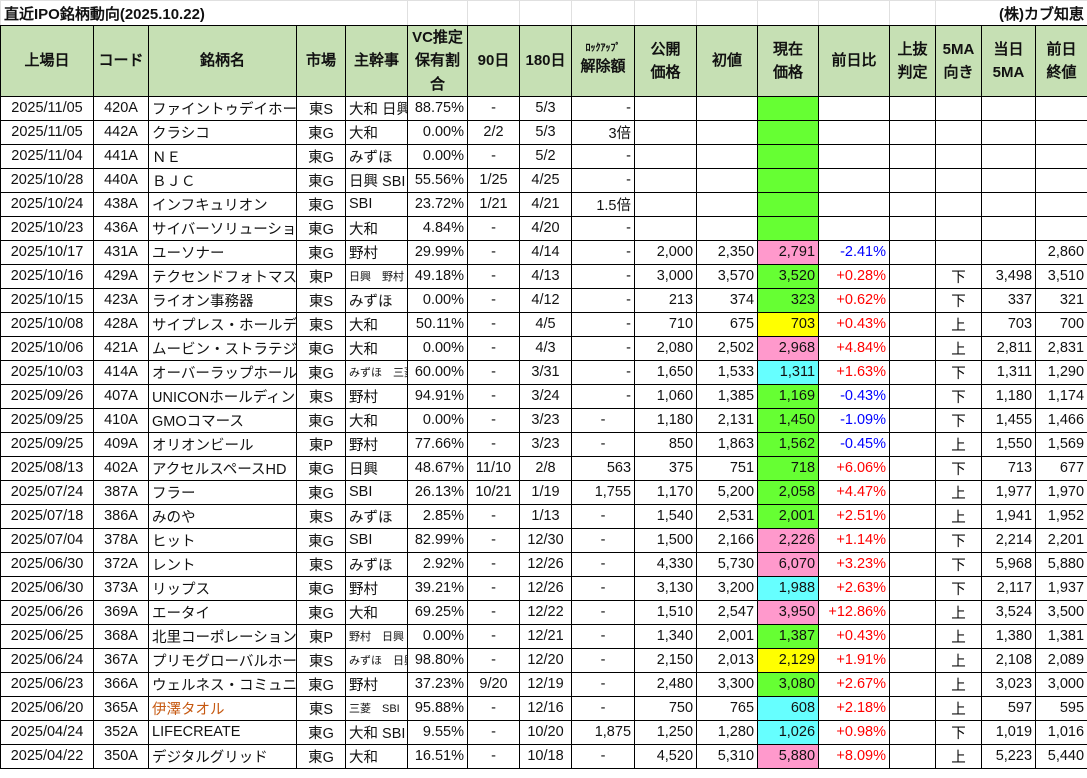 This screenshot has height=778, width=1087. I want to click on cell-date: 2025/10/08, so click(47, 324).